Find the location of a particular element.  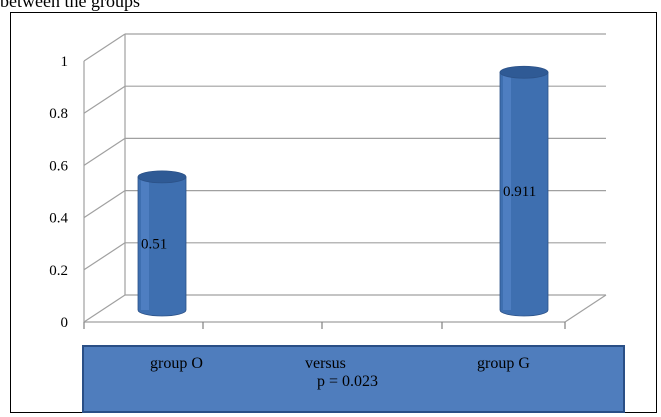

x-label-group-g: group G is located at coordinates (503, 363).